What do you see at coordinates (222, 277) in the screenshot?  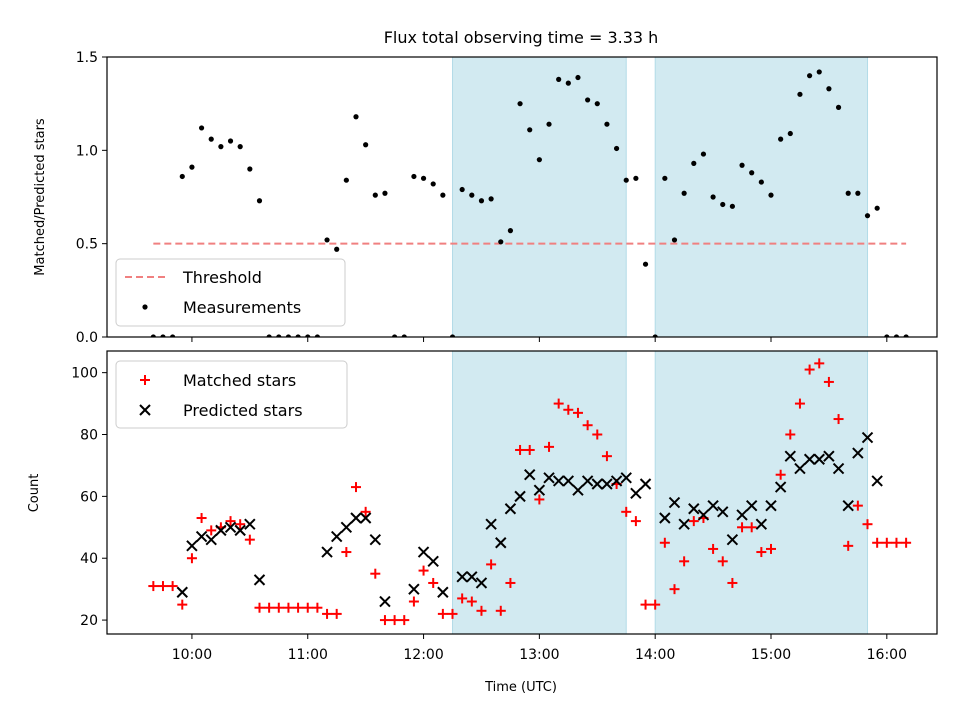 I see `legend-threshold-label: Threshold` at bounding box center [222, 277].